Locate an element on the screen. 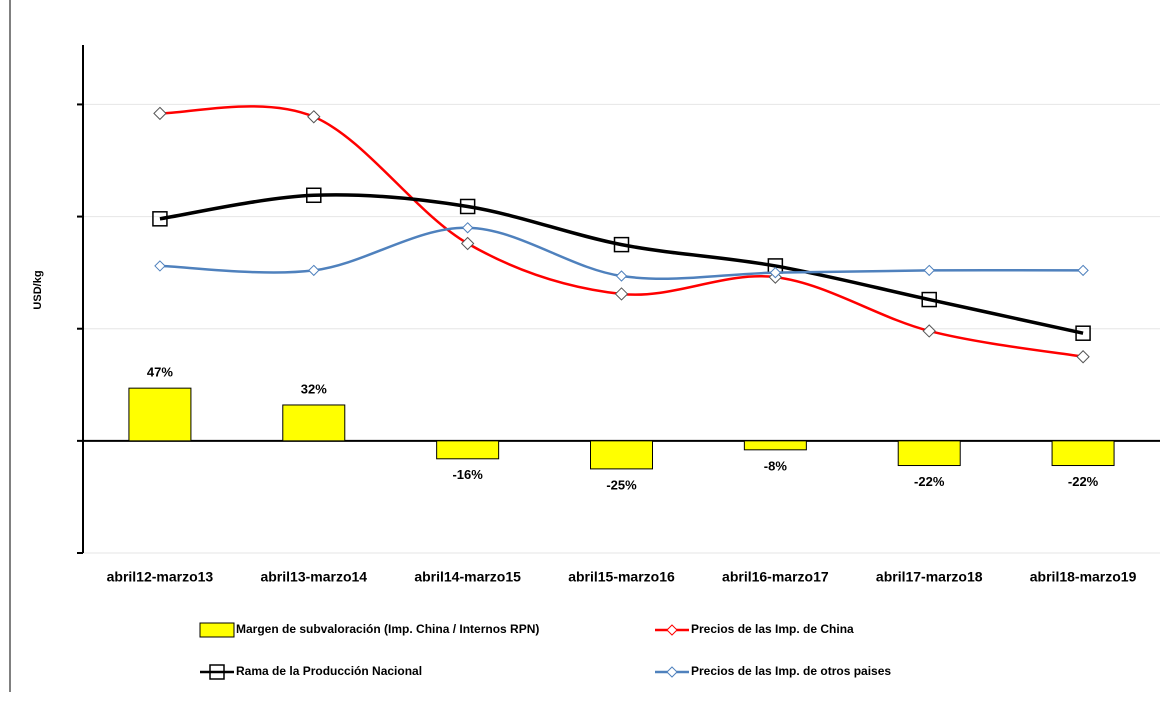 This screenshot has height=702, width=1162. legend-label: Precios de las Imp. de otros paises is located at coordinates (791, 671).